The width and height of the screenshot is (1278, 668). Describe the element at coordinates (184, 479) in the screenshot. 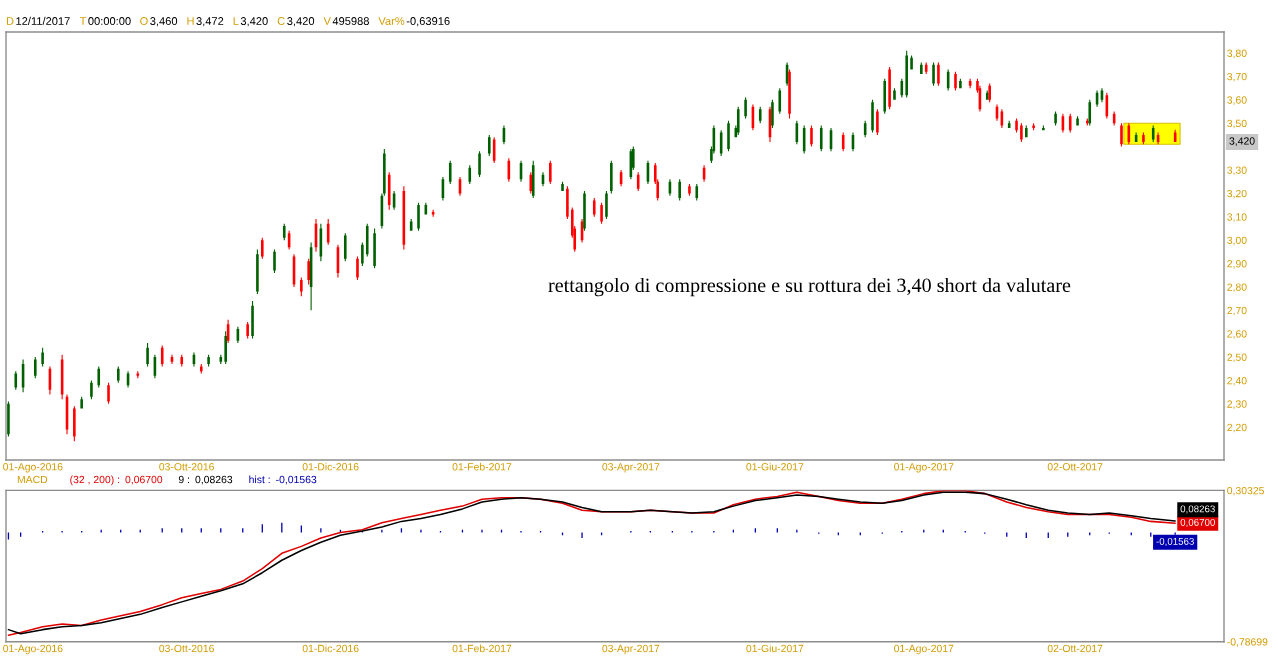

I see `text: 9 :` at that location.